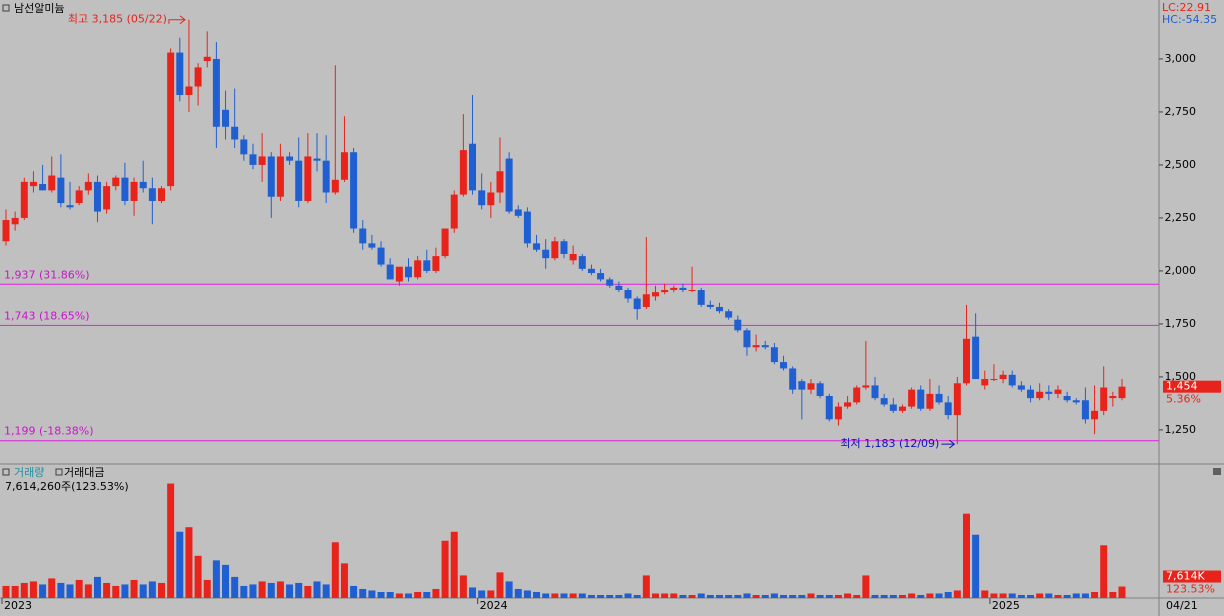 This screenshot has height=616, width=1224. I want to click on indicator: LC:22.91, so click(1186, 7).